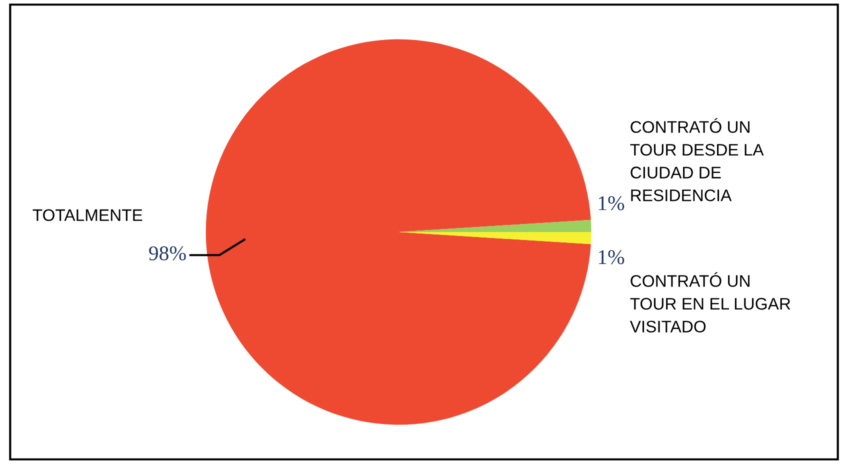  I want to click on slice-label: CONTRATÓ UN TOUR EN EL LUGAR VISITADO, so click(710, 302).